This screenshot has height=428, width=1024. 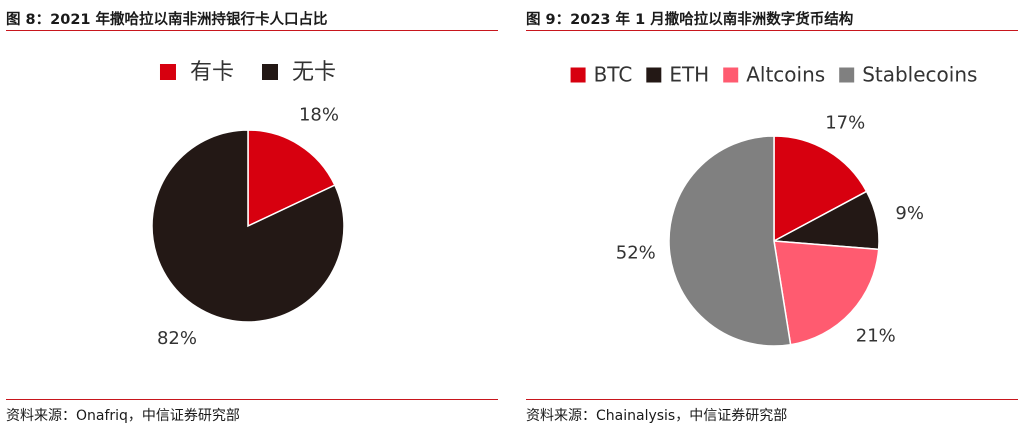 I want to click on legend-label: 有卡, so click(x=212, y=72).